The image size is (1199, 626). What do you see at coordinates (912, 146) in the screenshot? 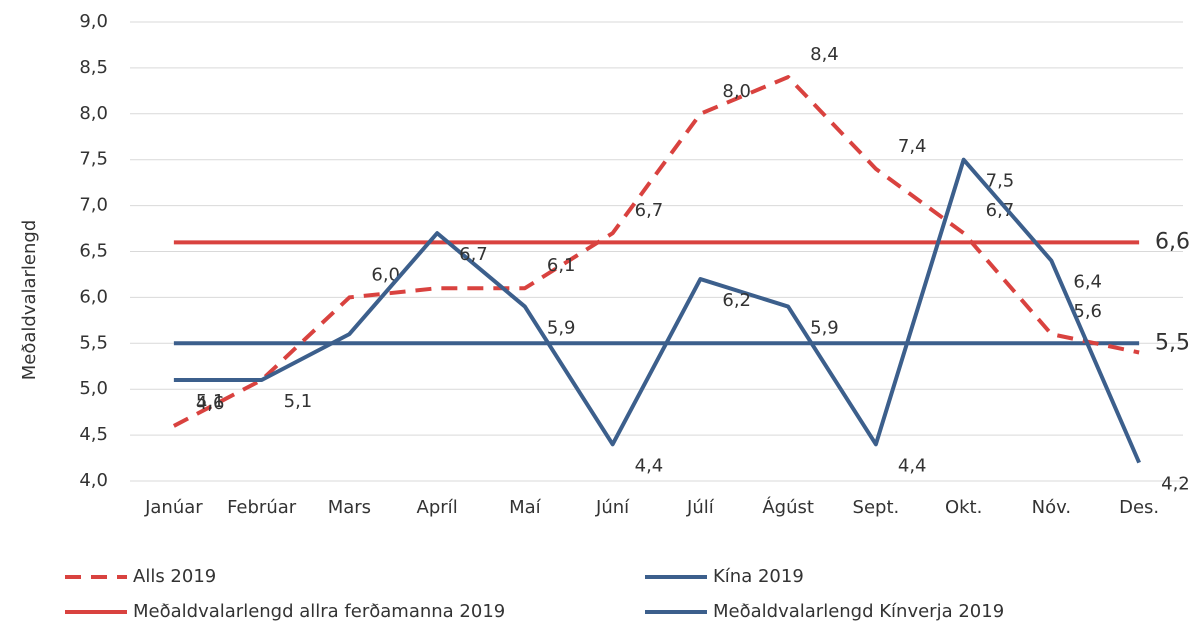
I see `data-label: 7,4` at bounding box center [912, 146].